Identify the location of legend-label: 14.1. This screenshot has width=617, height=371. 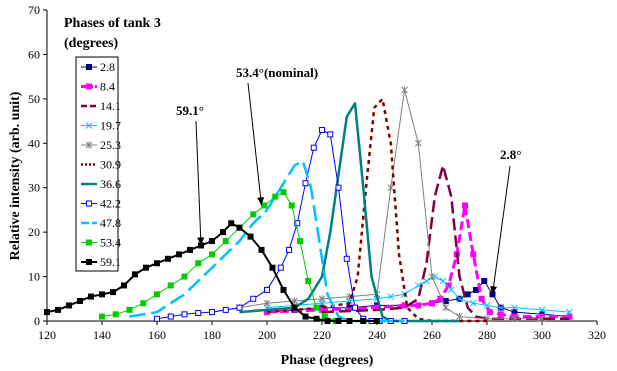
(110, 106).